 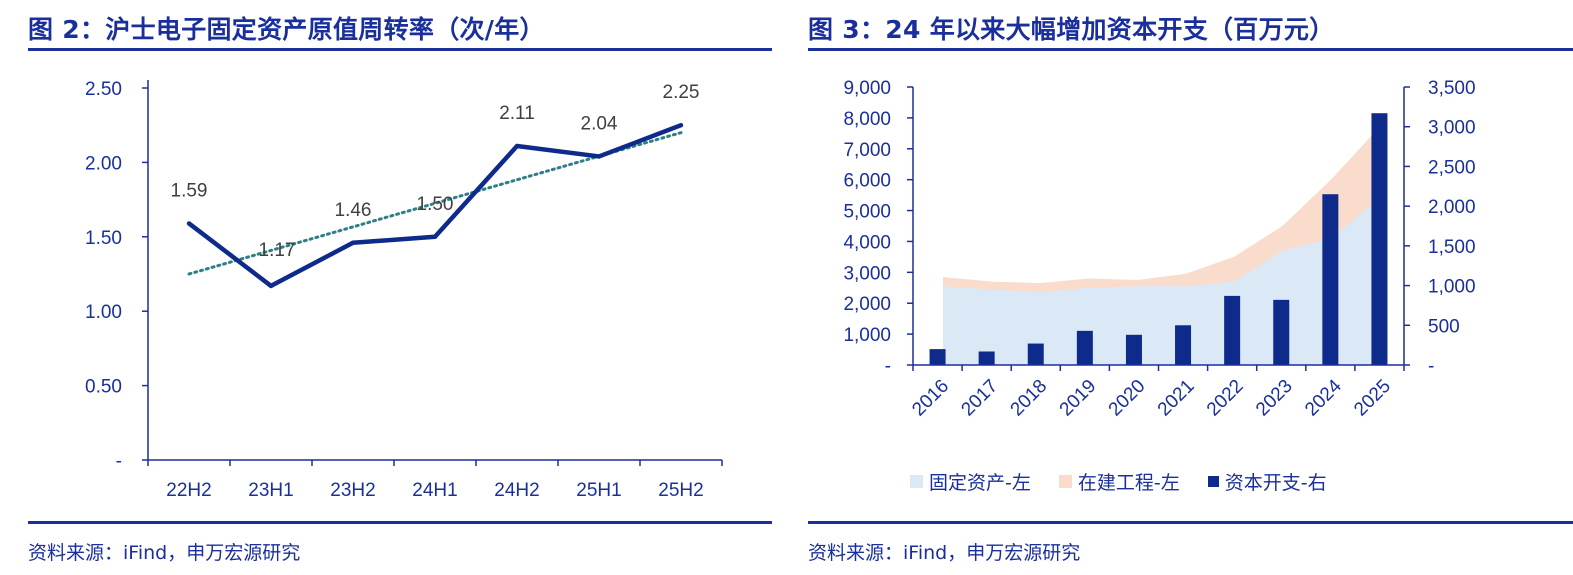 What do you see at coordinates (979, 398) in the screenshot?
I see `x-tick-label: 2017` at bounding box center [979, 398].